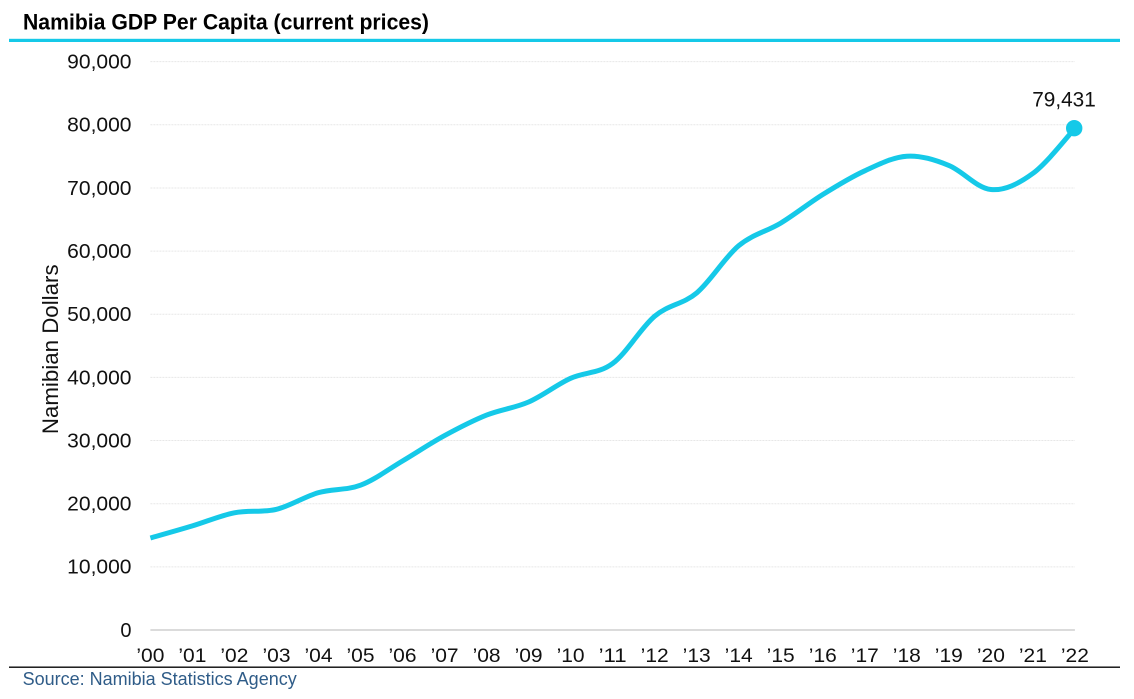 The height and width of the screenshot is (699, 1134). I want to click on svg-text: ’06, so click(403, 656).